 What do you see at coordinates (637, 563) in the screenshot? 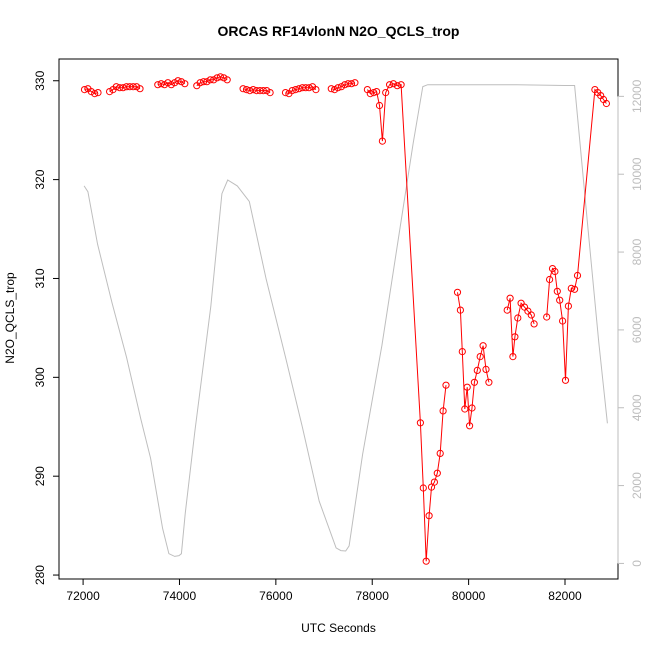
I see `y2-tick-label: 0` at bounding box center [637, 563].